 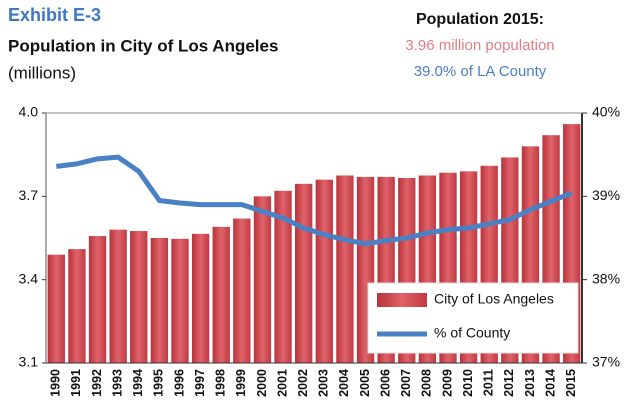 What do you see at coordinates (447, 383) in the screenshot?
I see `x-tick-label: 2009` at bounding box center [447, 383].